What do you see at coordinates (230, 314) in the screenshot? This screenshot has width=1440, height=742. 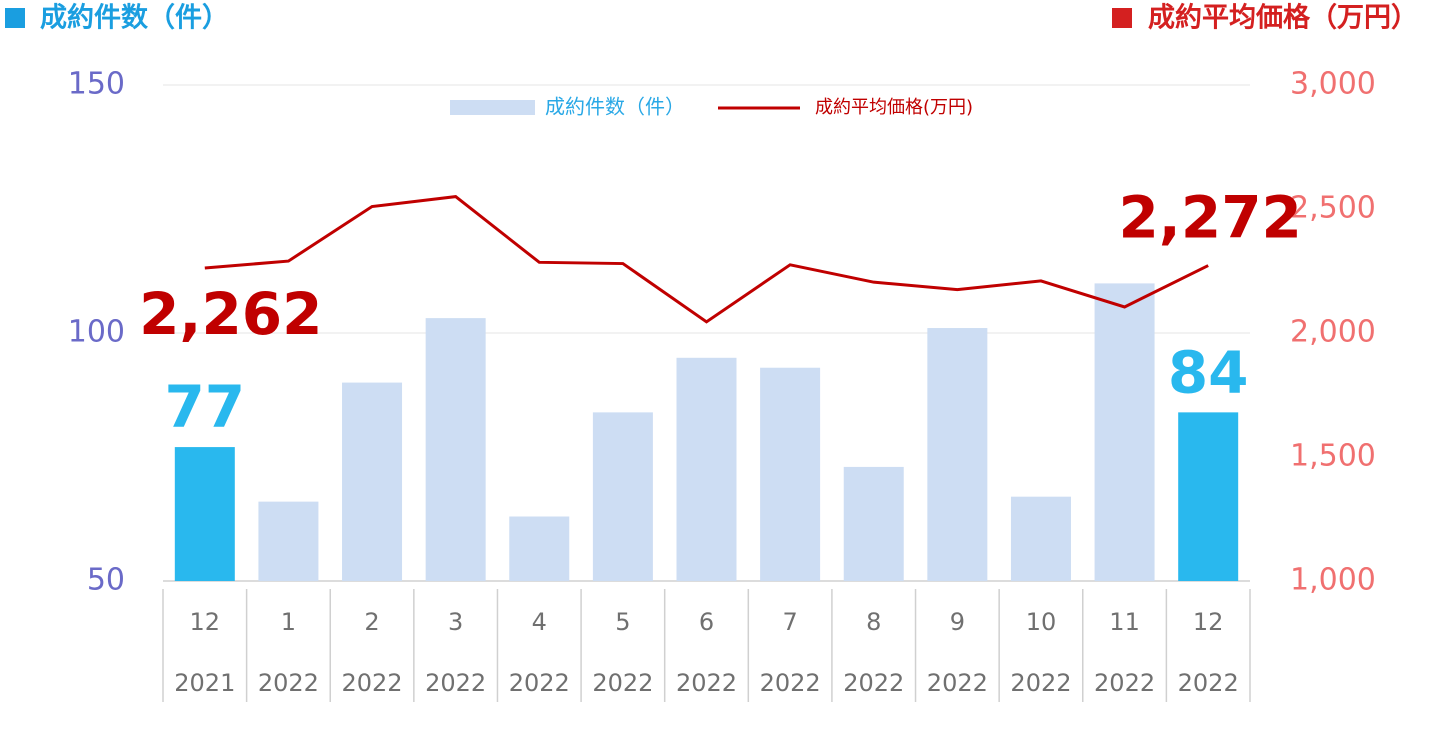 I see `line-value-label: 2,262` at bounding box center [230, 314].